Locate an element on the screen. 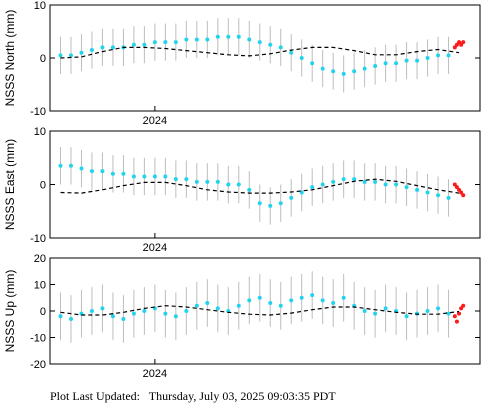  error-bars is located at coordinates (254, 307).